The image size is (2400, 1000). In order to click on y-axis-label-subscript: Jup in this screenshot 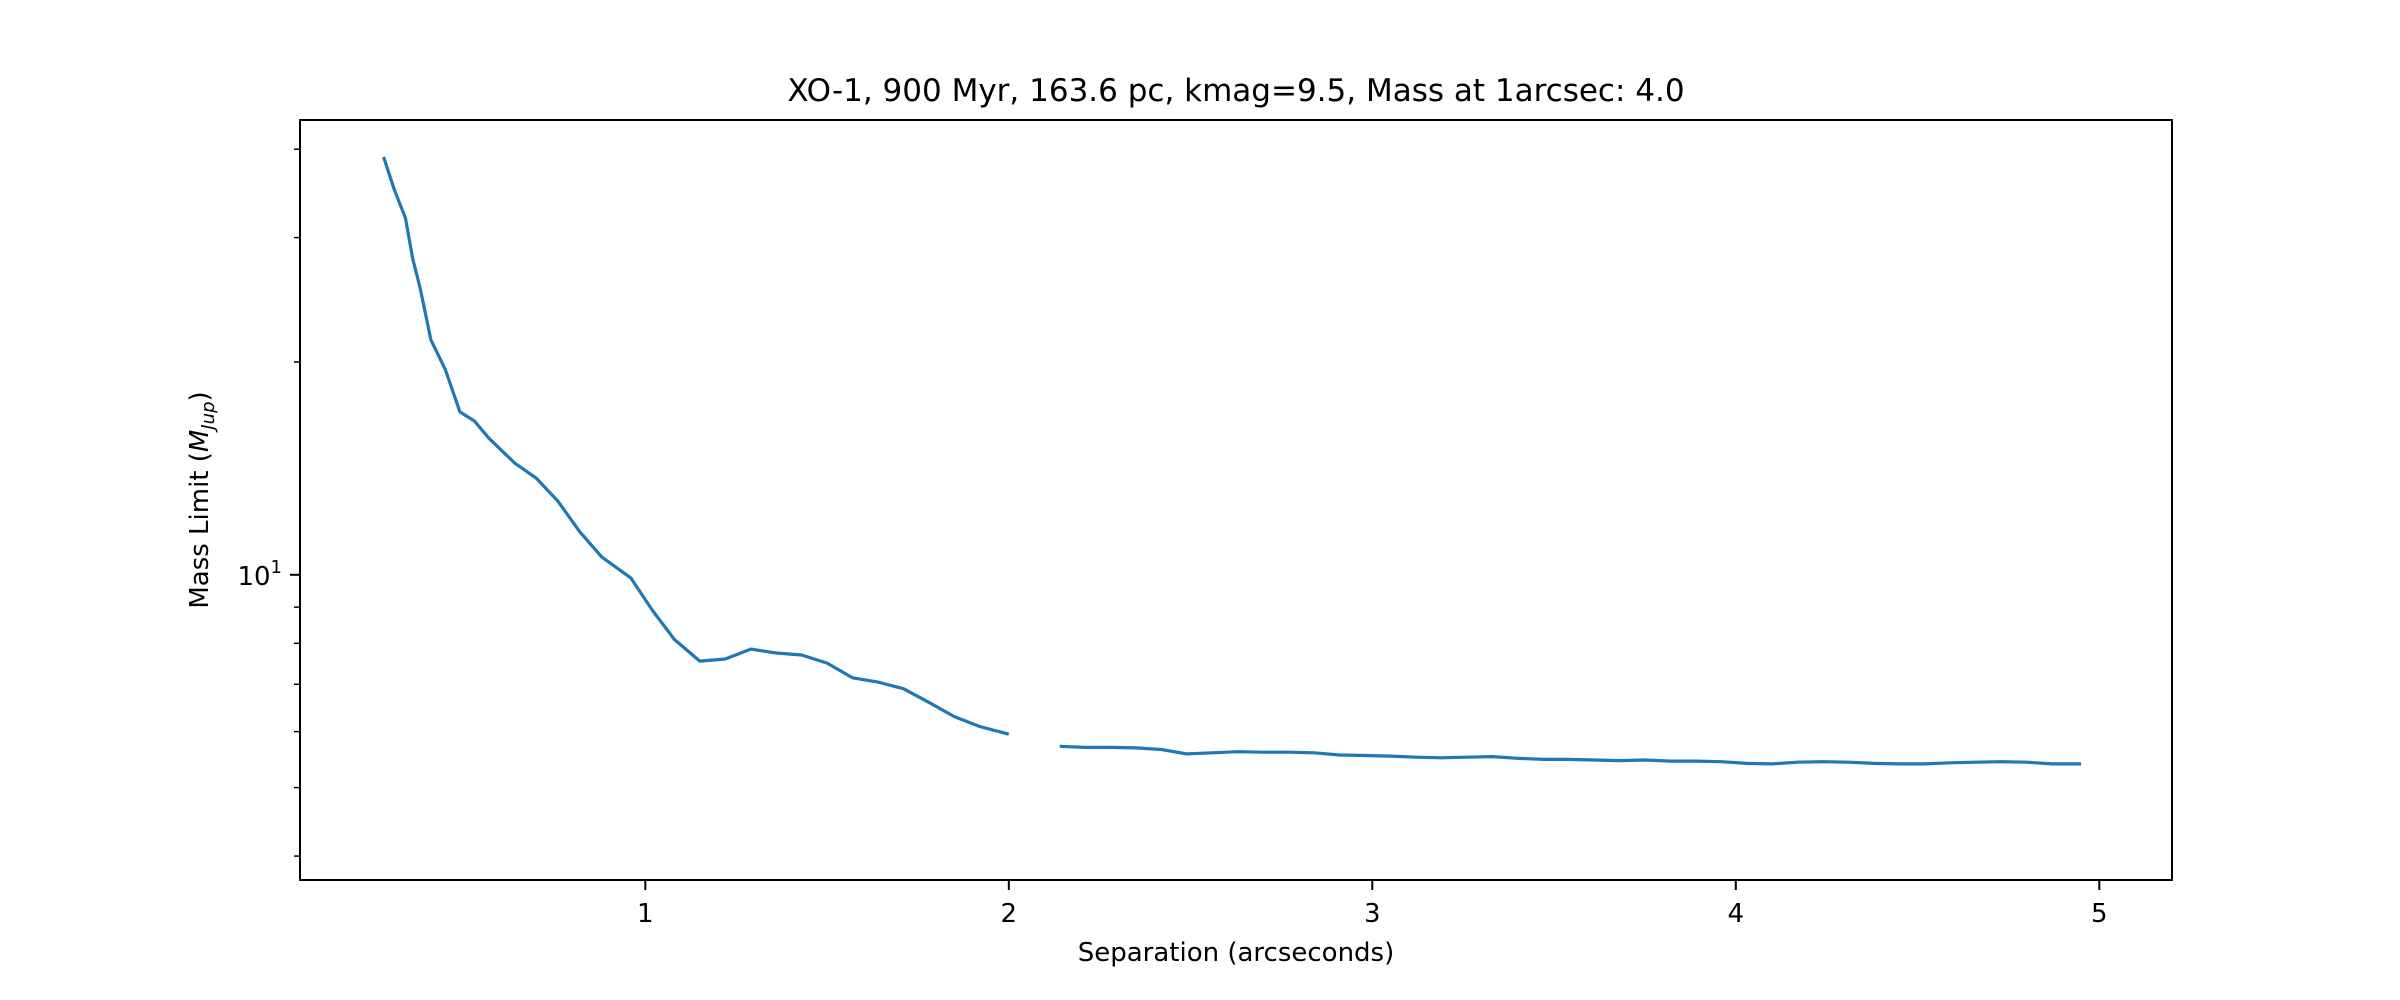, I will do `click(208, 416)`.